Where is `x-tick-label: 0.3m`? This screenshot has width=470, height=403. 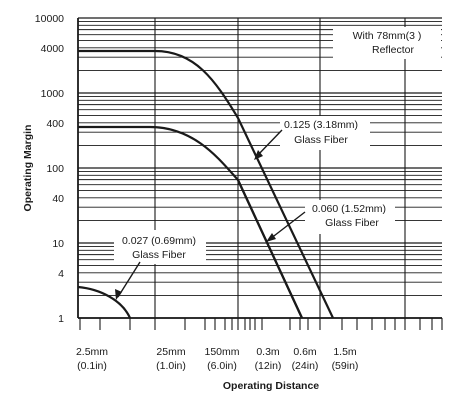
x-tick-label: 0.3m is located at coordinates (268, 352).